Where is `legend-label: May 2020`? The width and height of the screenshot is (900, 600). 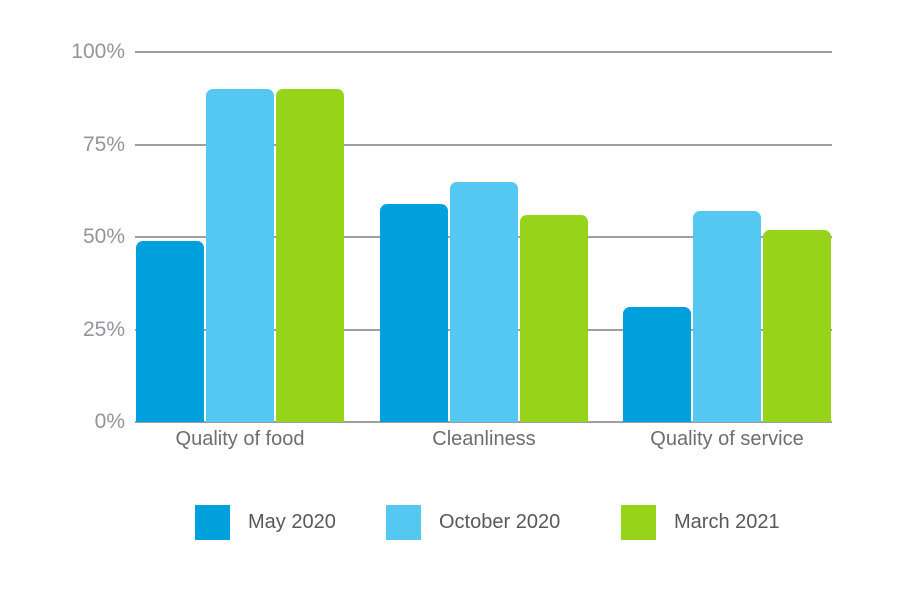 legend-label: May 2020 is located at coordinates (292, 522).